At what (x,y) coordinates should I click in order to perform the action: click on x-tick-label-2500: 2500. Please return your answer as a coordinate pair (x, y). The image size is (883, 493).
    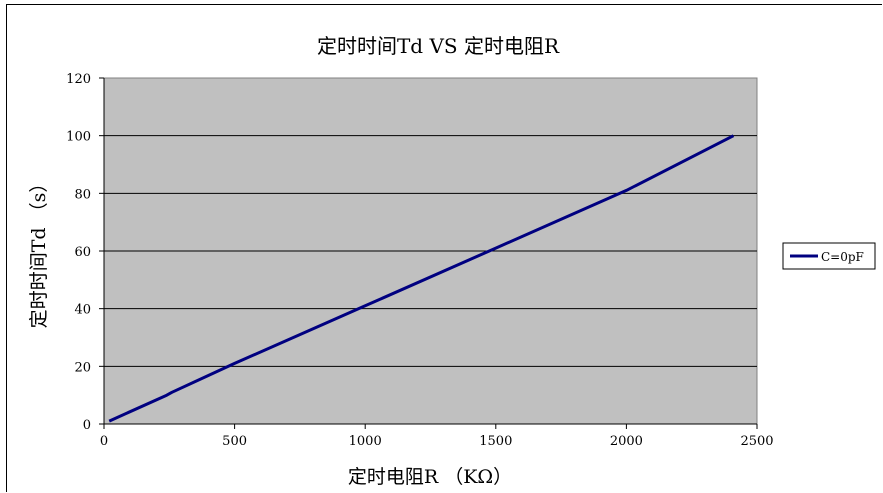
    Looking at the image, I should click on (756, 441).